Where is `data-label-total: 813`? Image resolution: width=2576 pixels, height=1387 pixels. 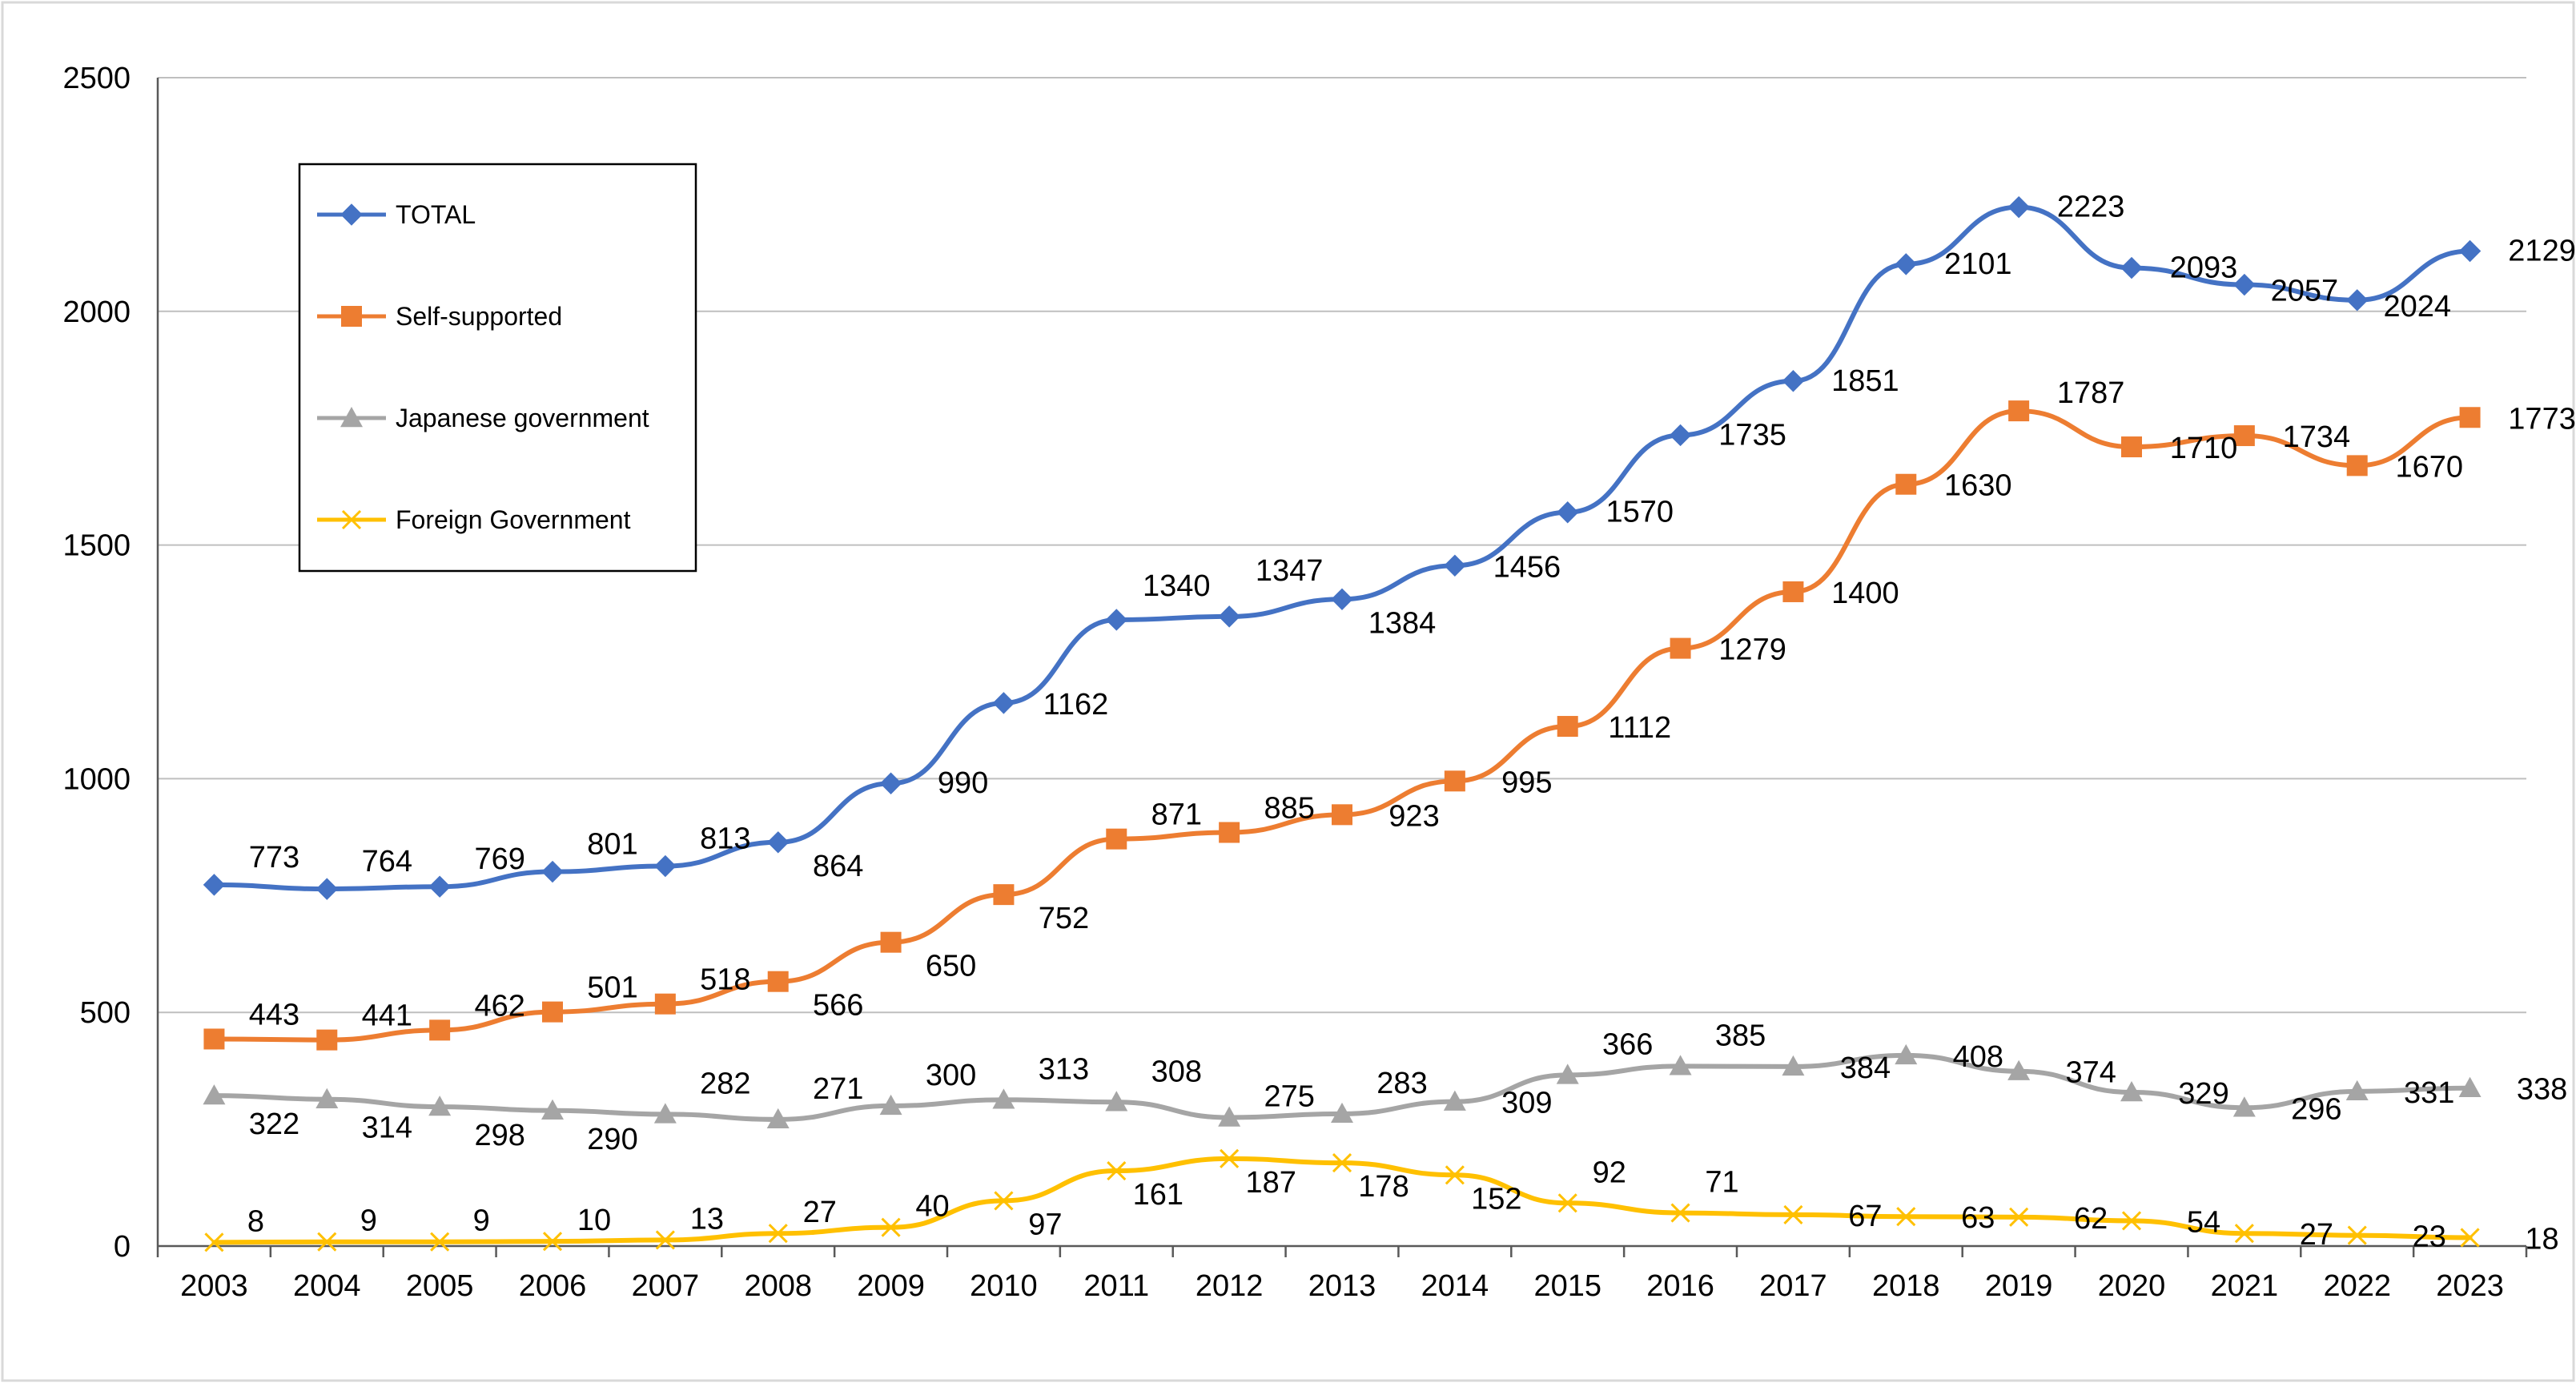
data-label-total: 813 is located at coordinates (725, 839).